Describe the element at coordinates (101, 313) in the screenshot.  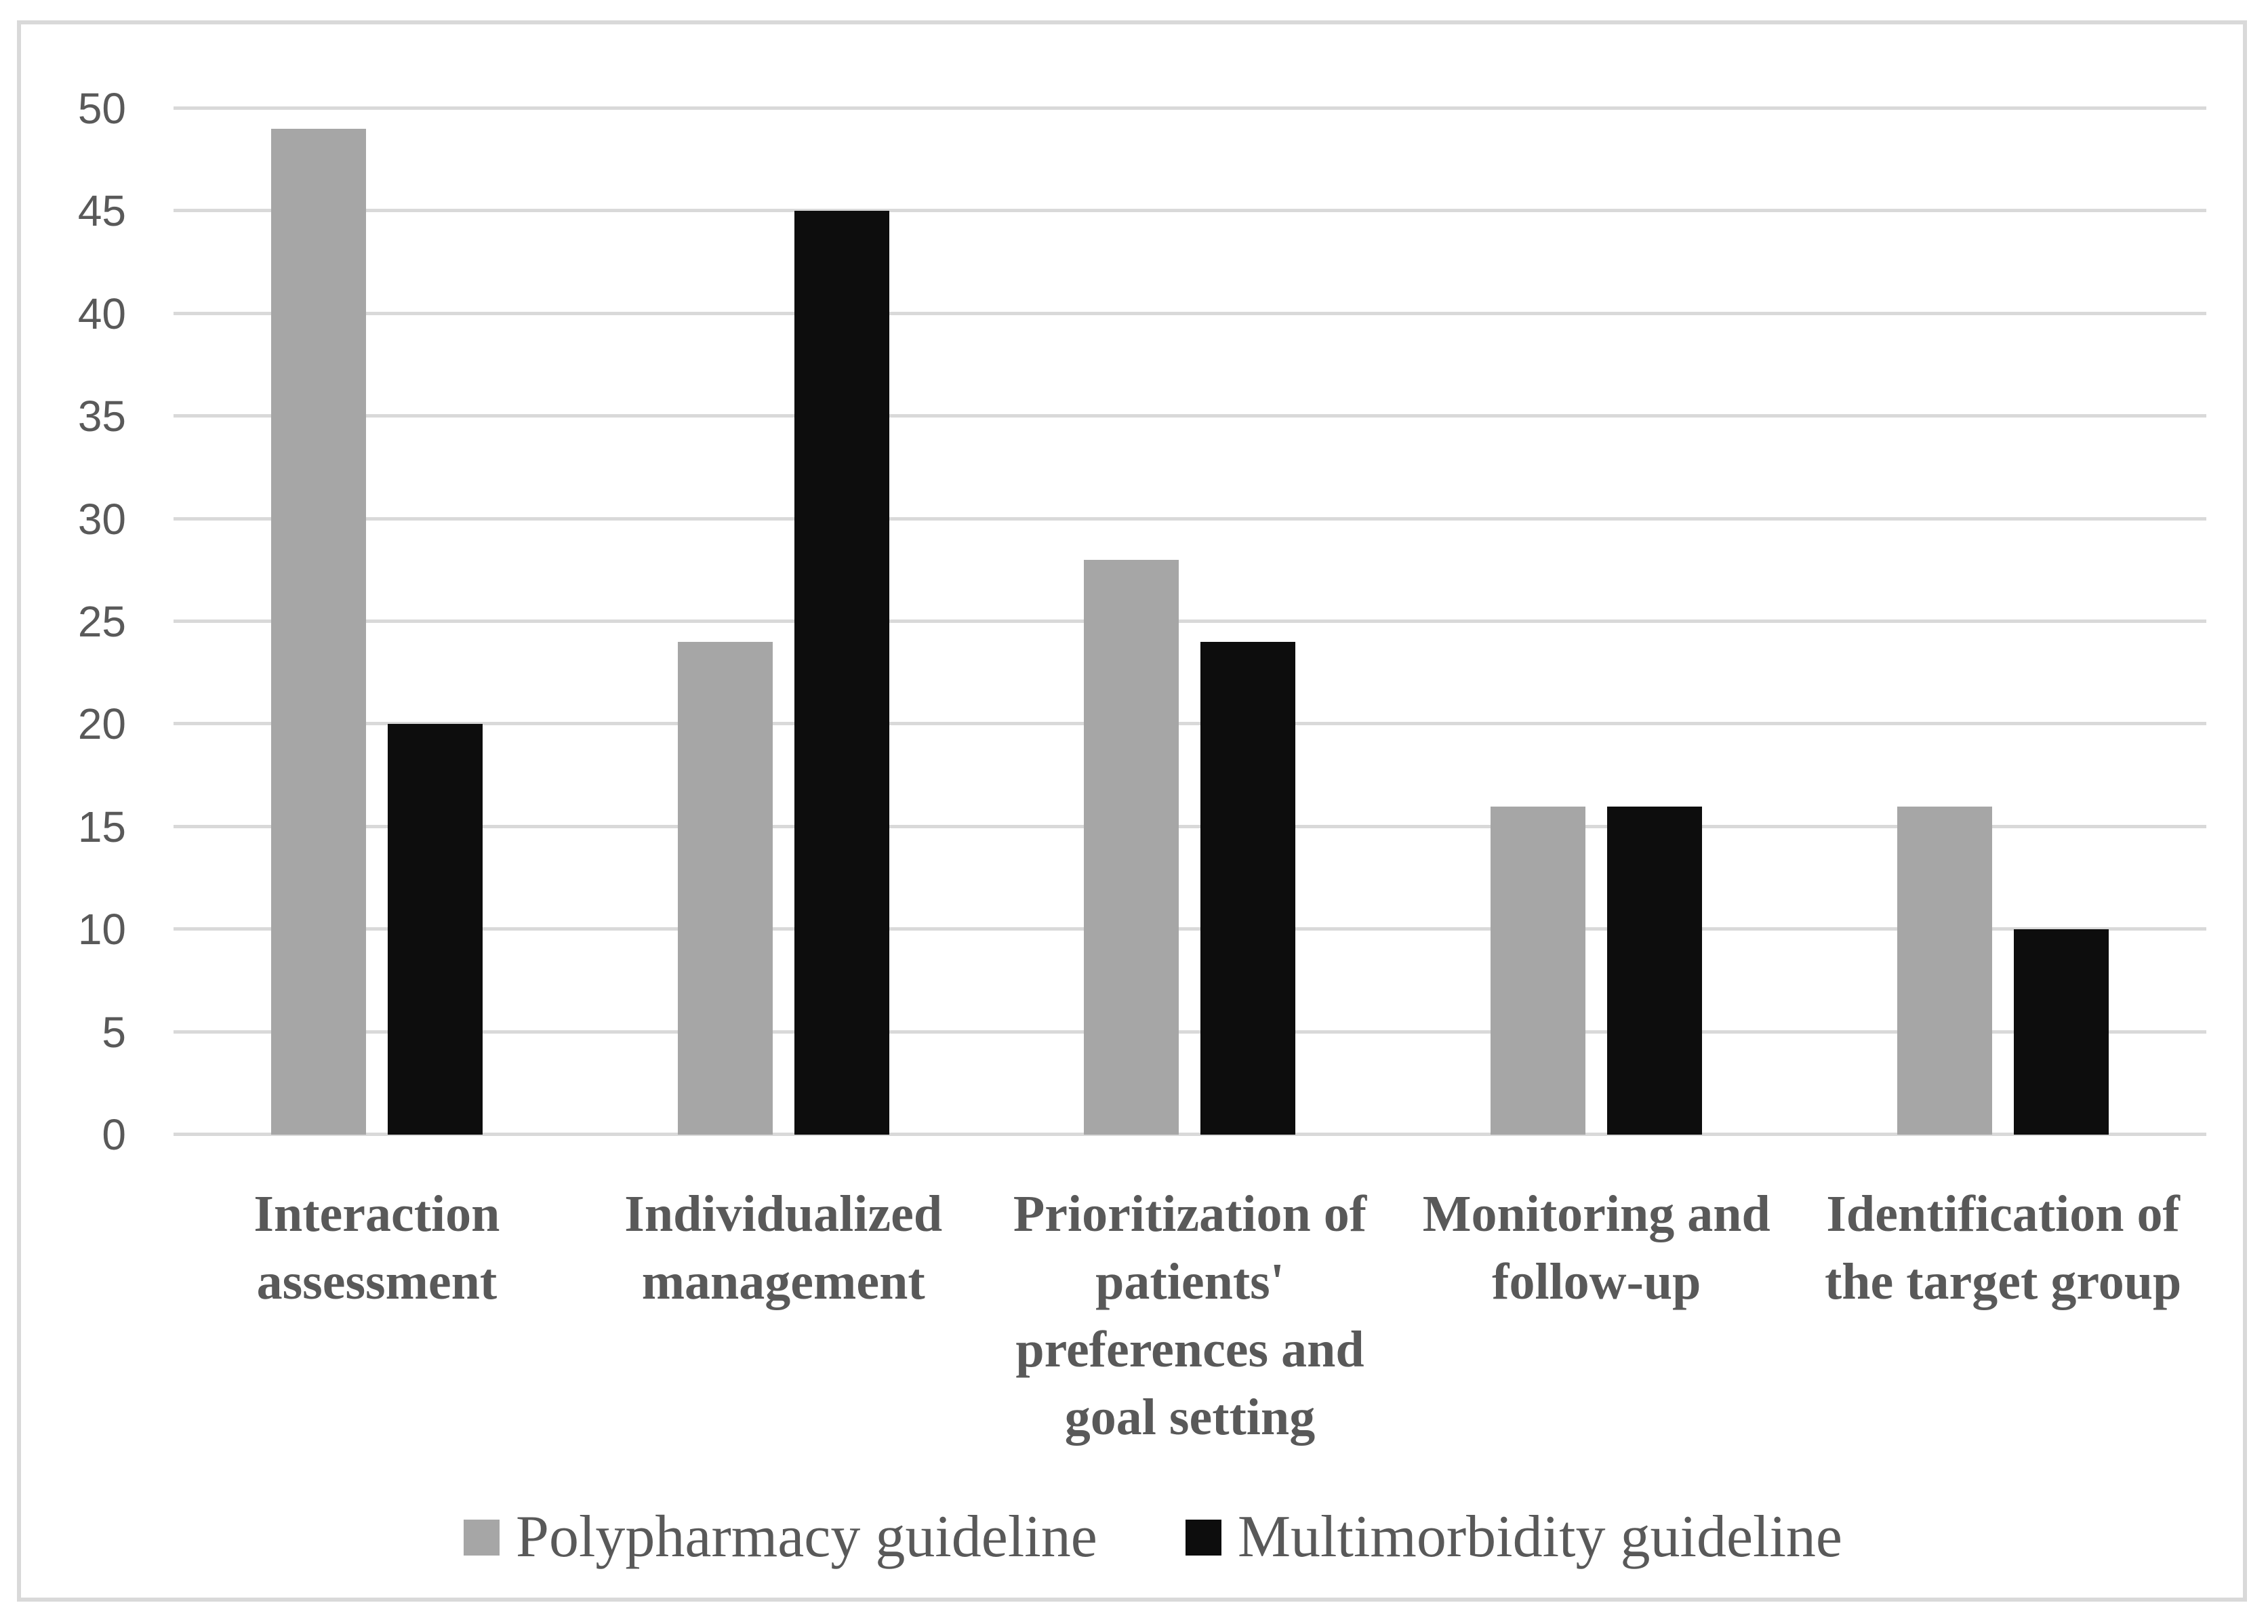
I see `y-tick-label-40: 40` at that location.